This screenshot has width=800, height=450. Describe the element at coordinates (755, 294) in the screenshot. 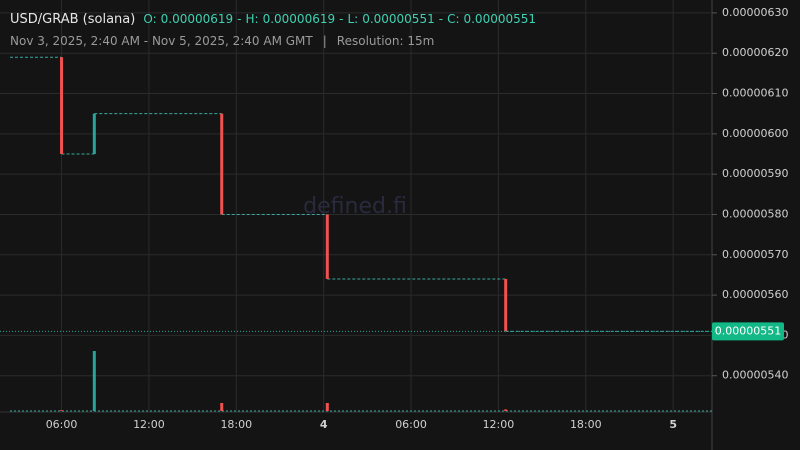

I see `y-tick-label: 0.00000560` at that location.